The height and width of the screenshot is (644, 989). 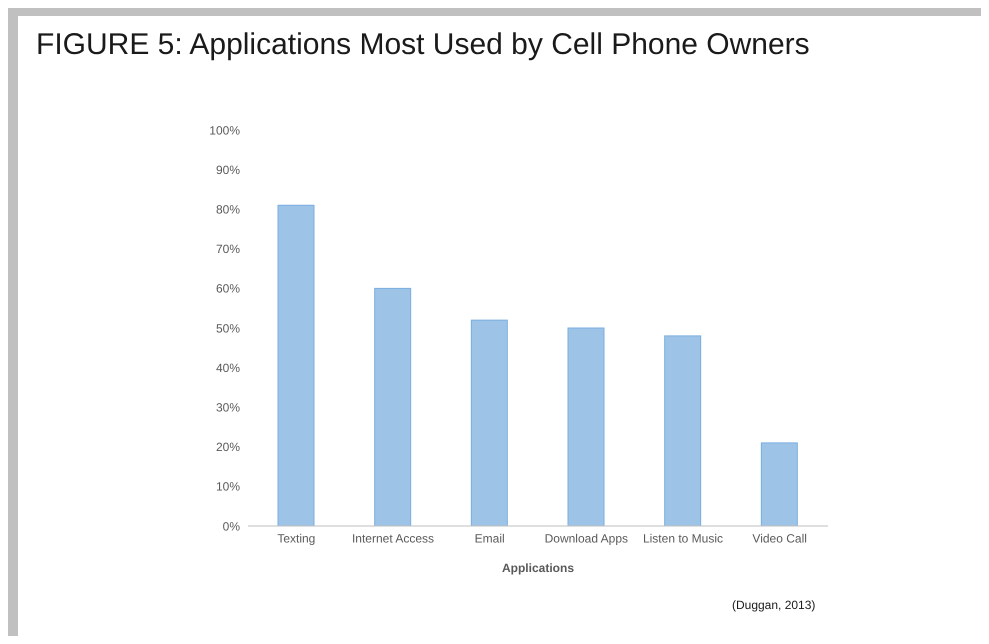 I want to click on chart-title: FIGURE 5: Applications Most Used by Cell Phone Owners, so click(x=423, y=45).